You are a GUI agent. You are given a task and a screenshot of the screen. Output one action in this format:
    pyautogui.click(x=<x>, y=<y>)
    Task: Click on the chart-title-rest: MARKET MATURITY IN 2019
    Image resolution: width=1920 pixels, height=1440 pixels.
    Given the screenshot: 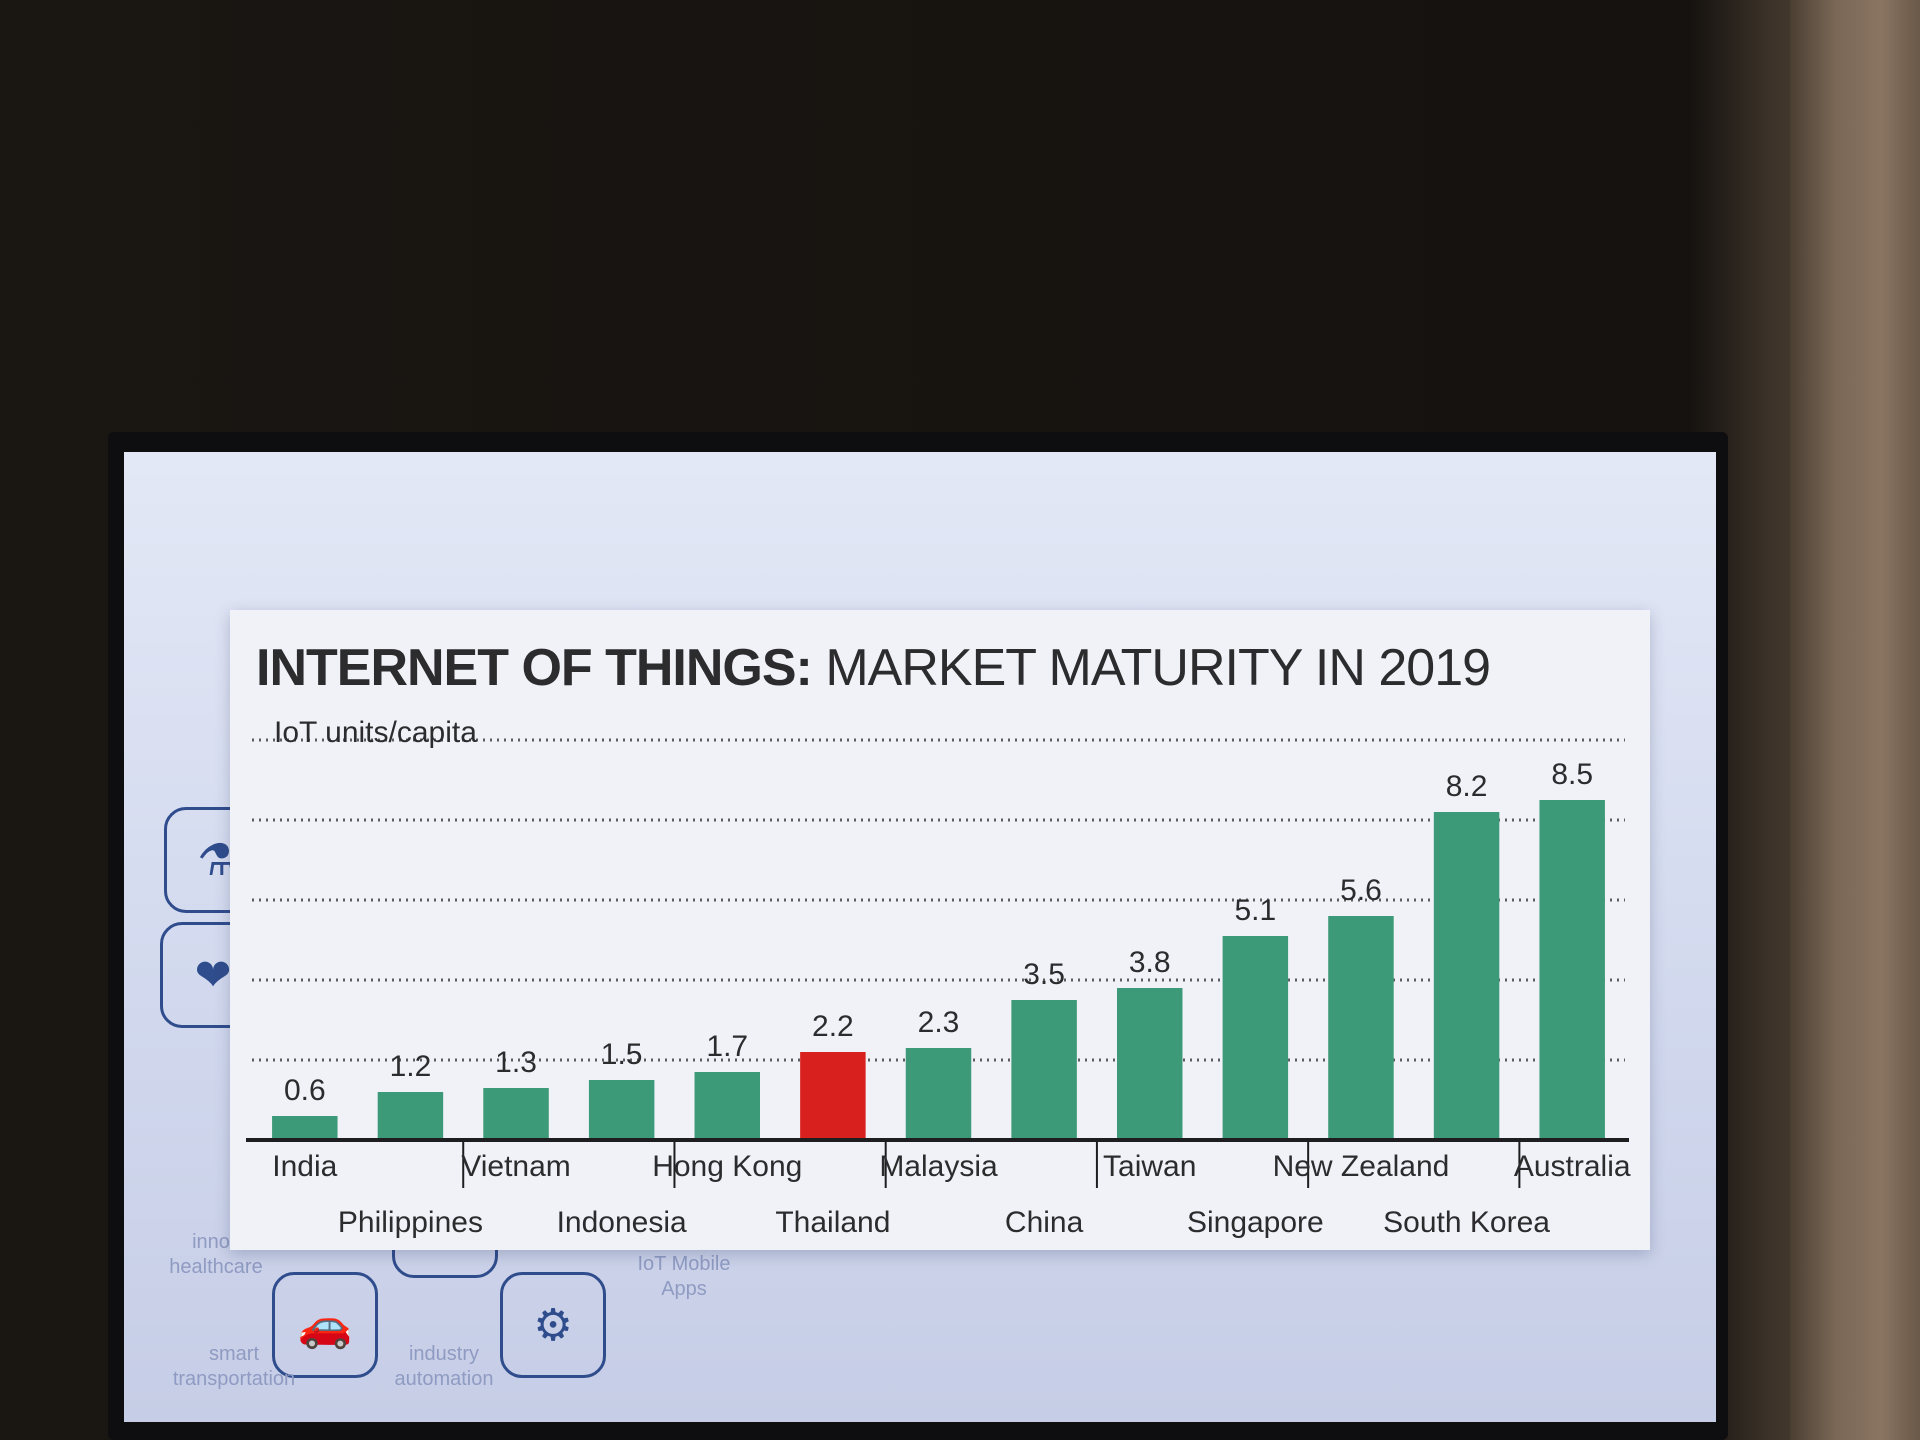 What is the action you would take?
    pyautogui.click(x=1158, y=668)
    